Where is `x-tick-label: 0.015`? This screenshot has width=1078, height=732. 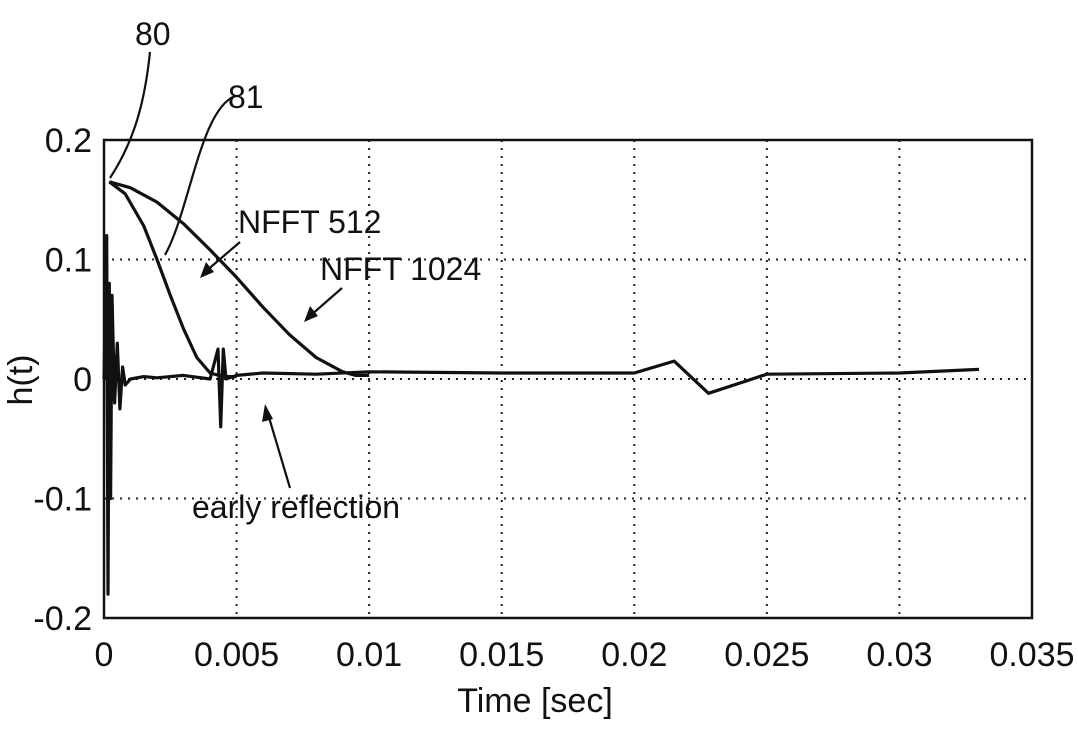
x-tick-label: 0.015 is located at coordinates (501, 655).